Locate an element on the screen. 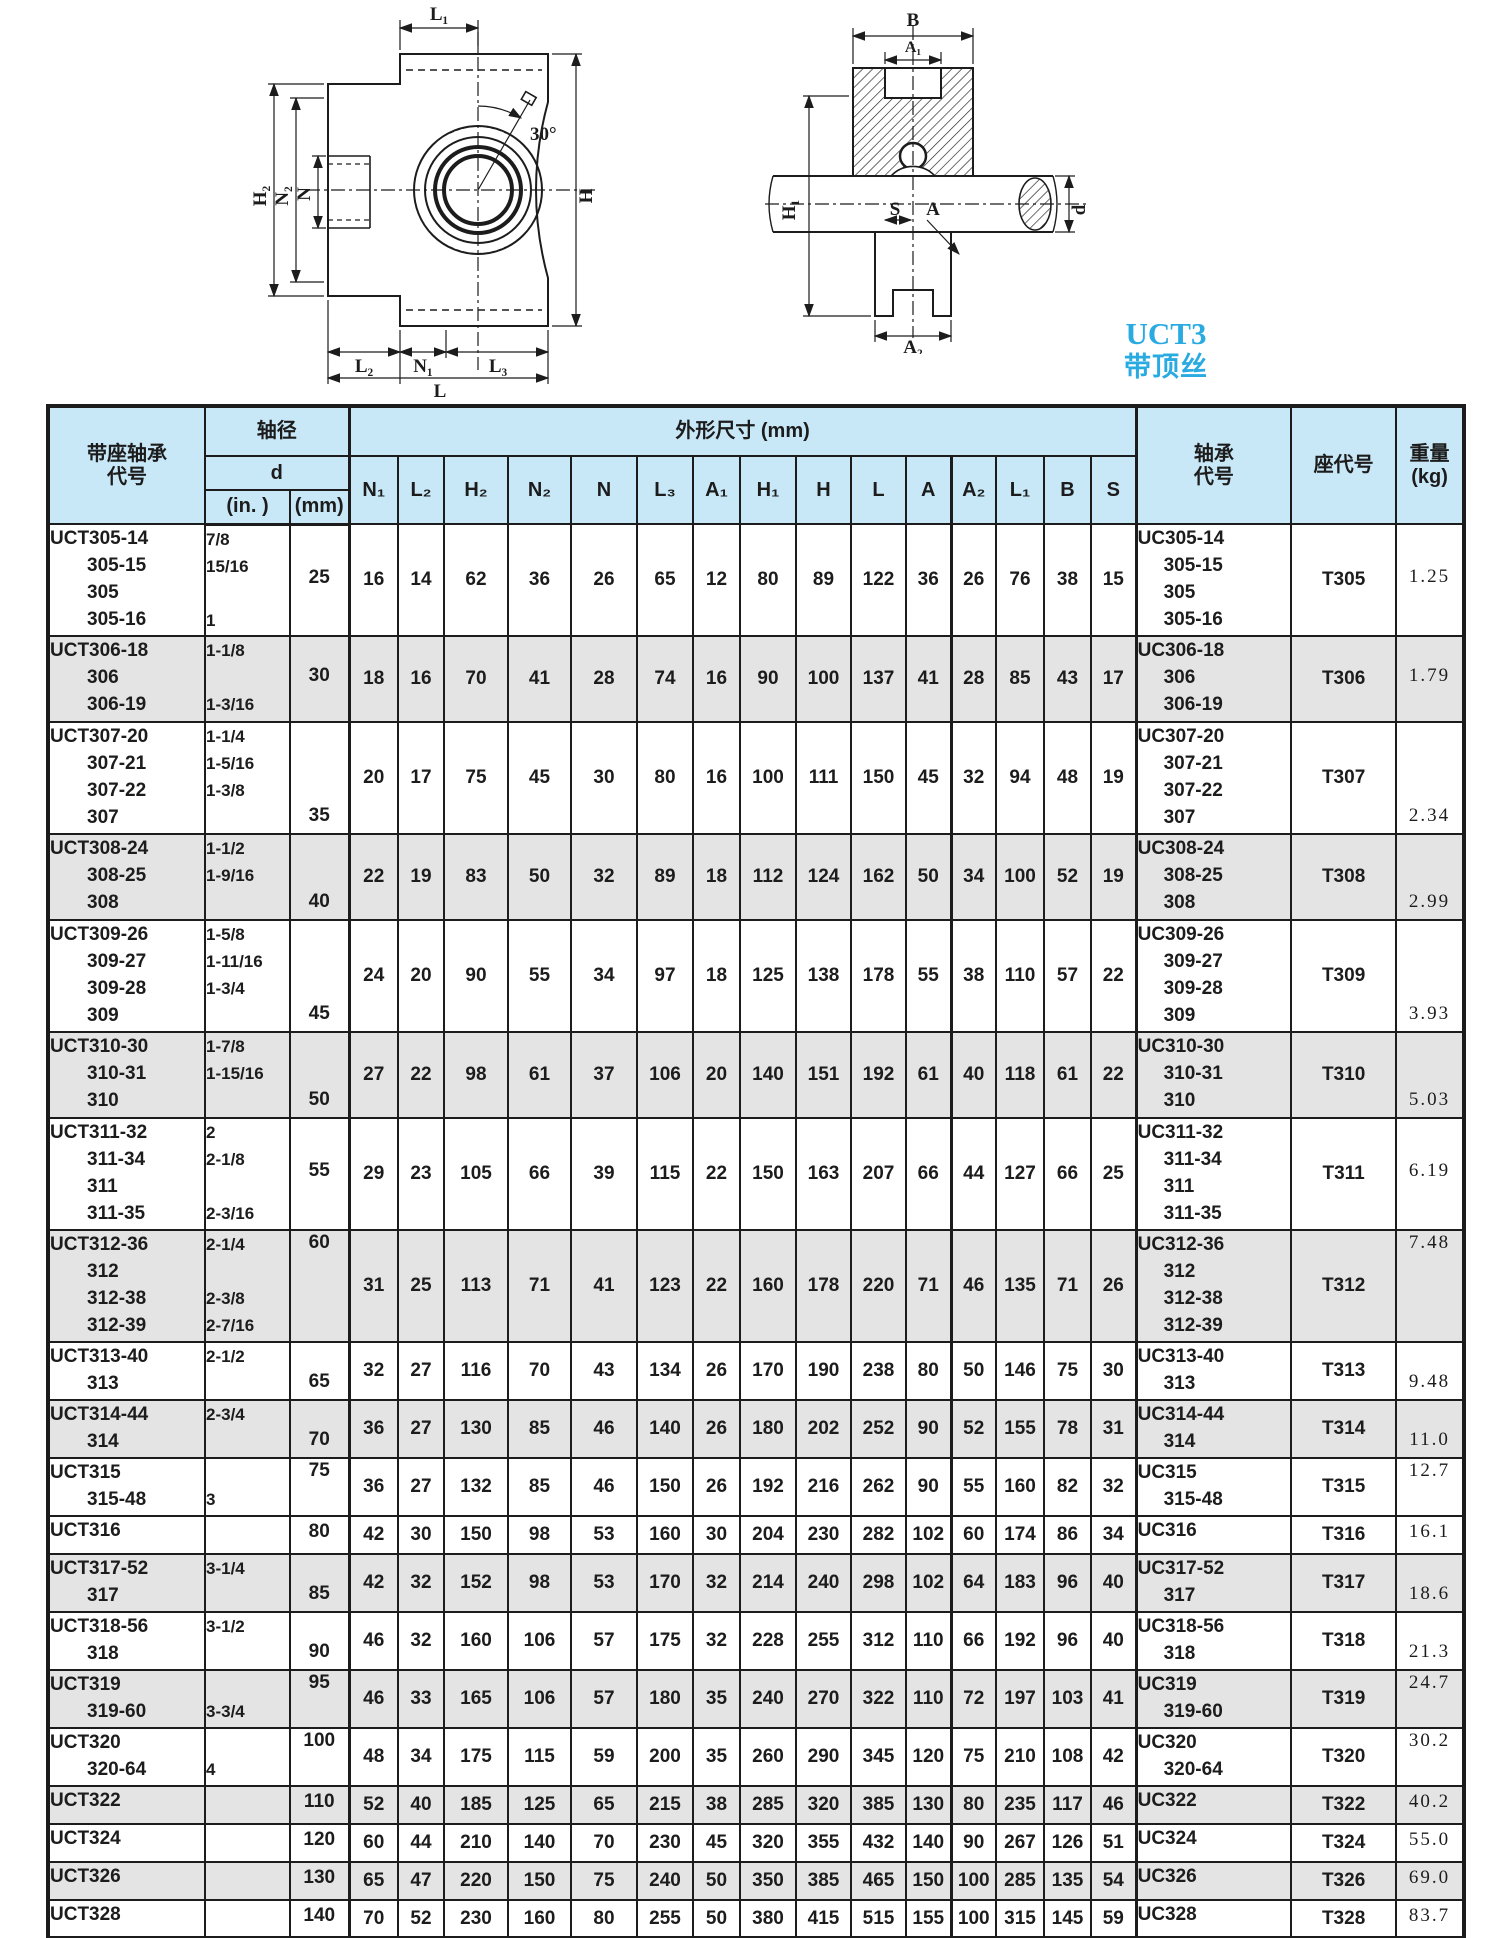 The image size is (1512, 1938). shaft-dia-mm-cell: 70 is located at coordinates (319, 1429).